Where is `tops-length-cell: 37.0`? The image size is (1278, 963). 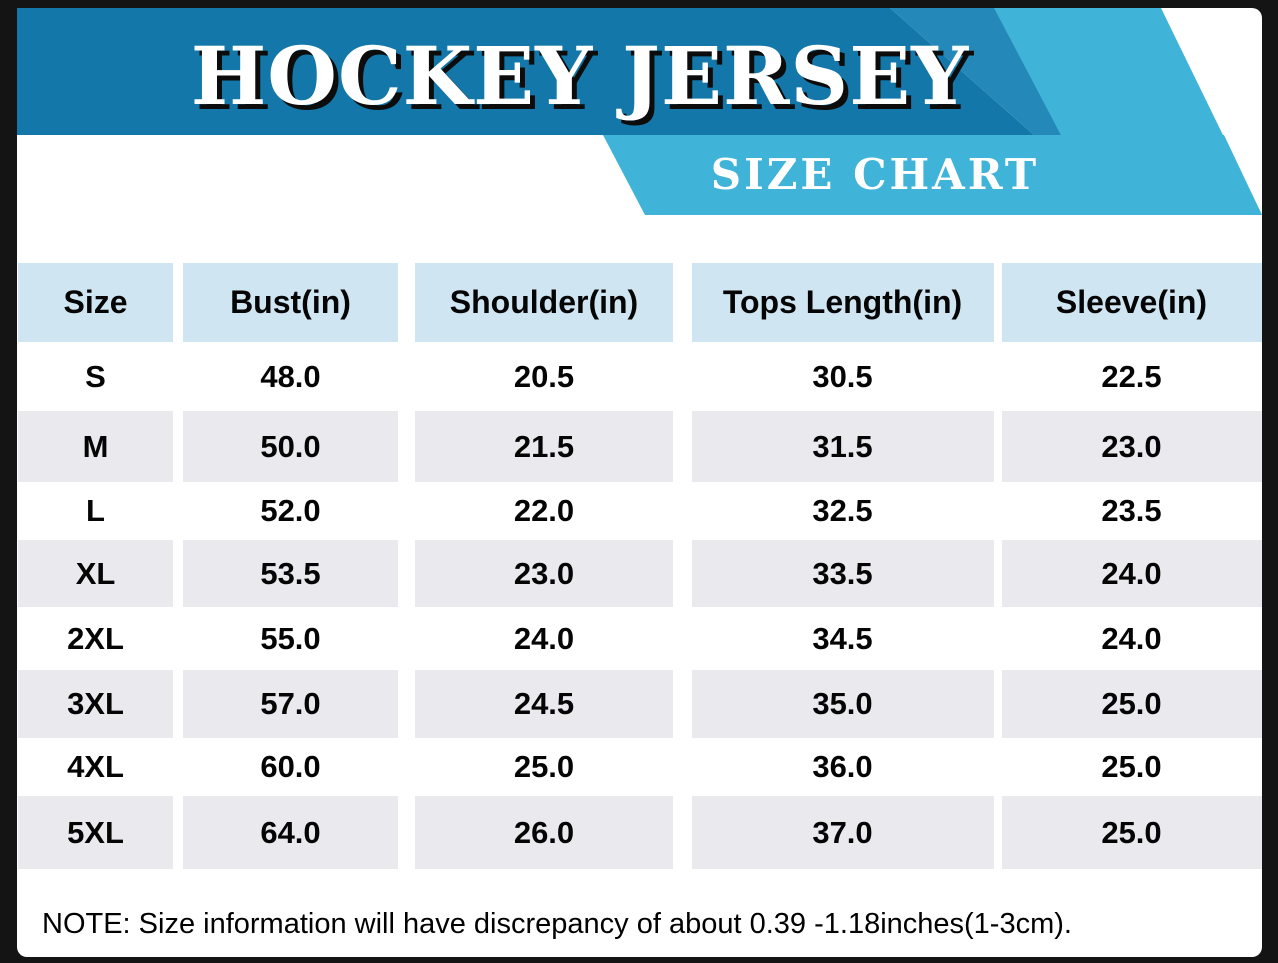 tops-length-cell: 37.0 is located at coordinates (842, 832).